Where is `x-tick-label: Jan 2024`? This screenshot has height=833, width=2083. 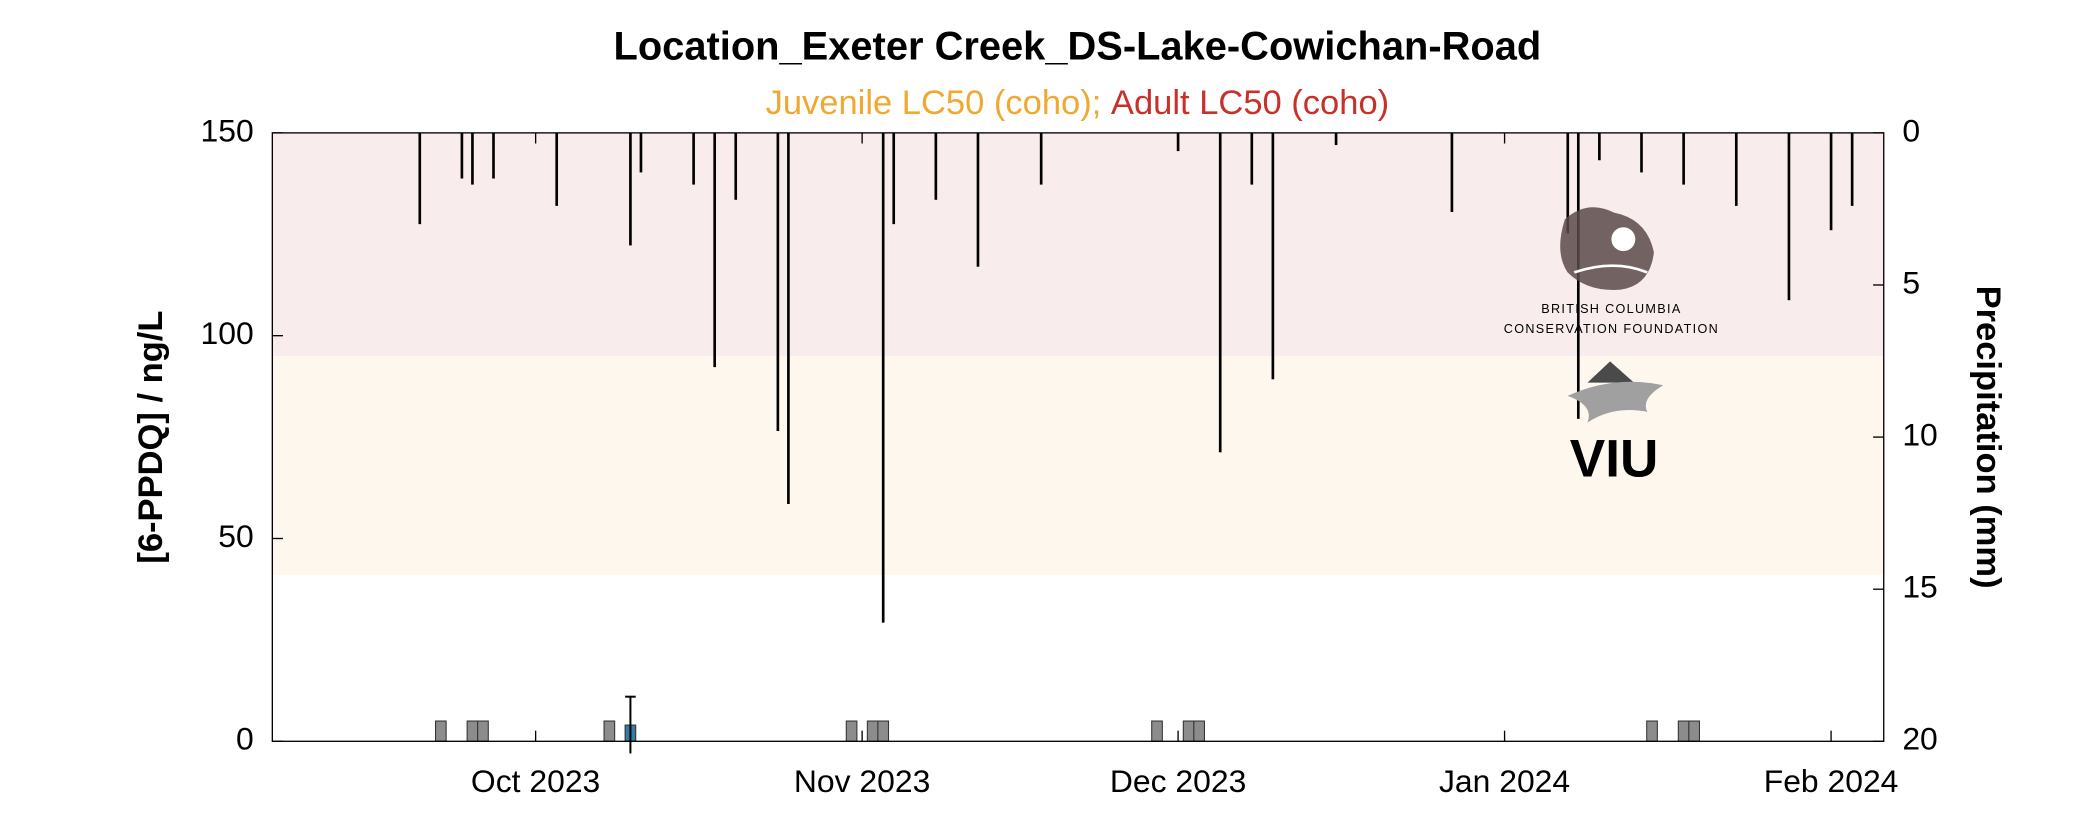 x-tick-label: Jan 2024 is located at coordinates (1504, 781).